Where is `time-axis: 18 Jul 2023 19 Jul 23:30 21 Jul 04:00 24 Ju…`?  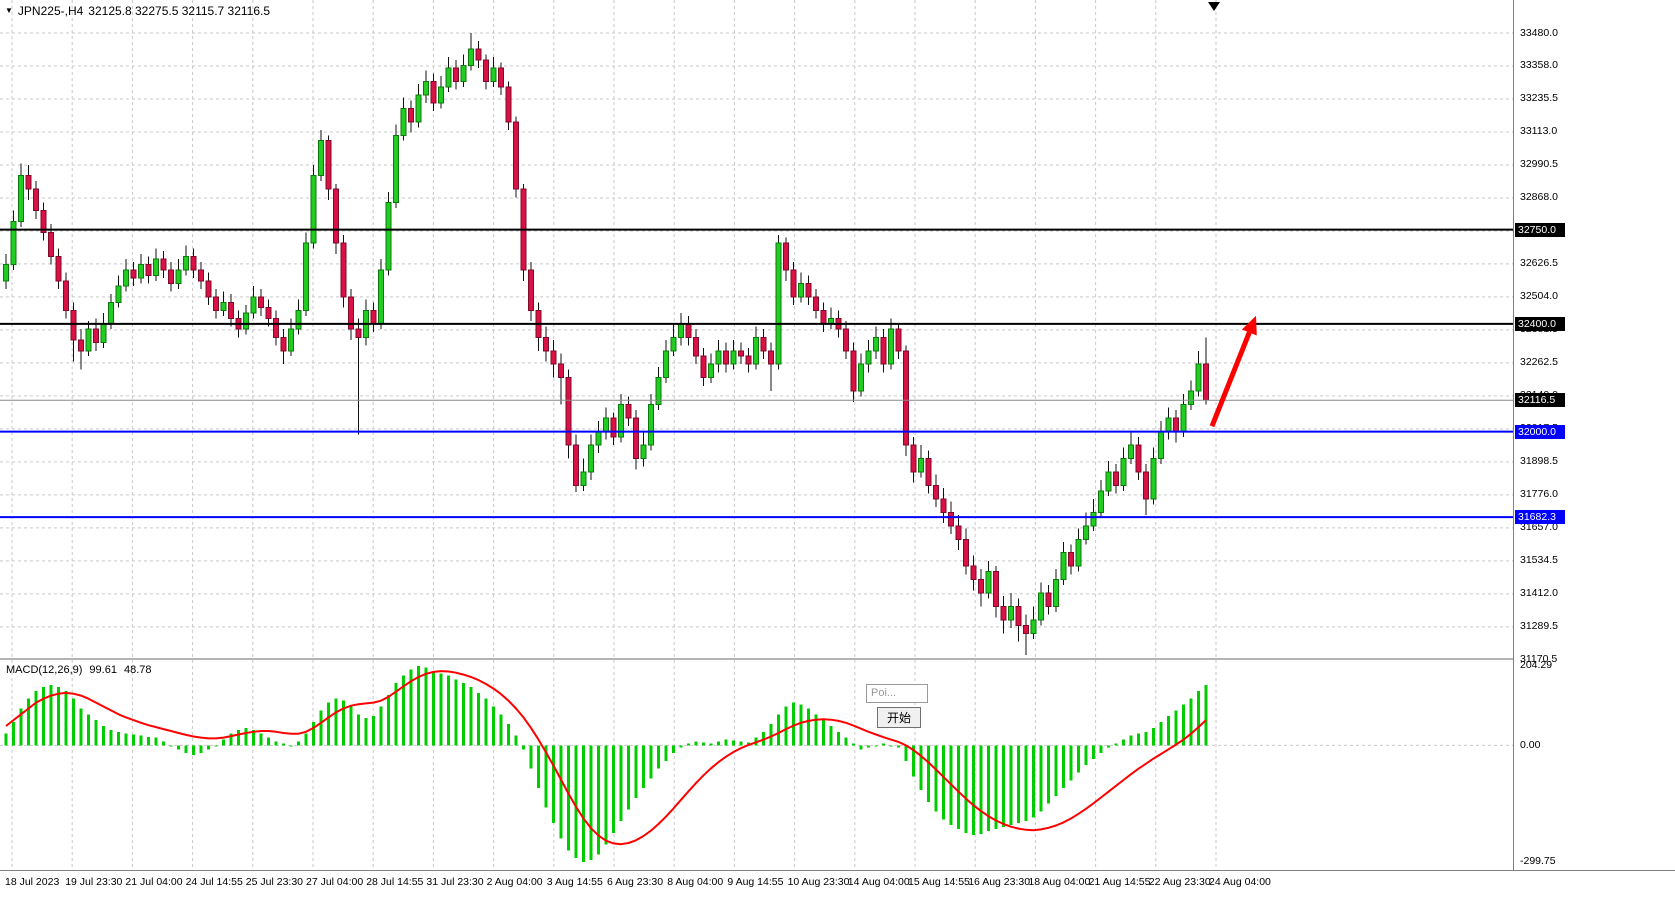 time-axis: 18 Jul 2023 19 Jul 23:30 21 Jul 04:00 24 Ju… is located at coordinates (837, 885).